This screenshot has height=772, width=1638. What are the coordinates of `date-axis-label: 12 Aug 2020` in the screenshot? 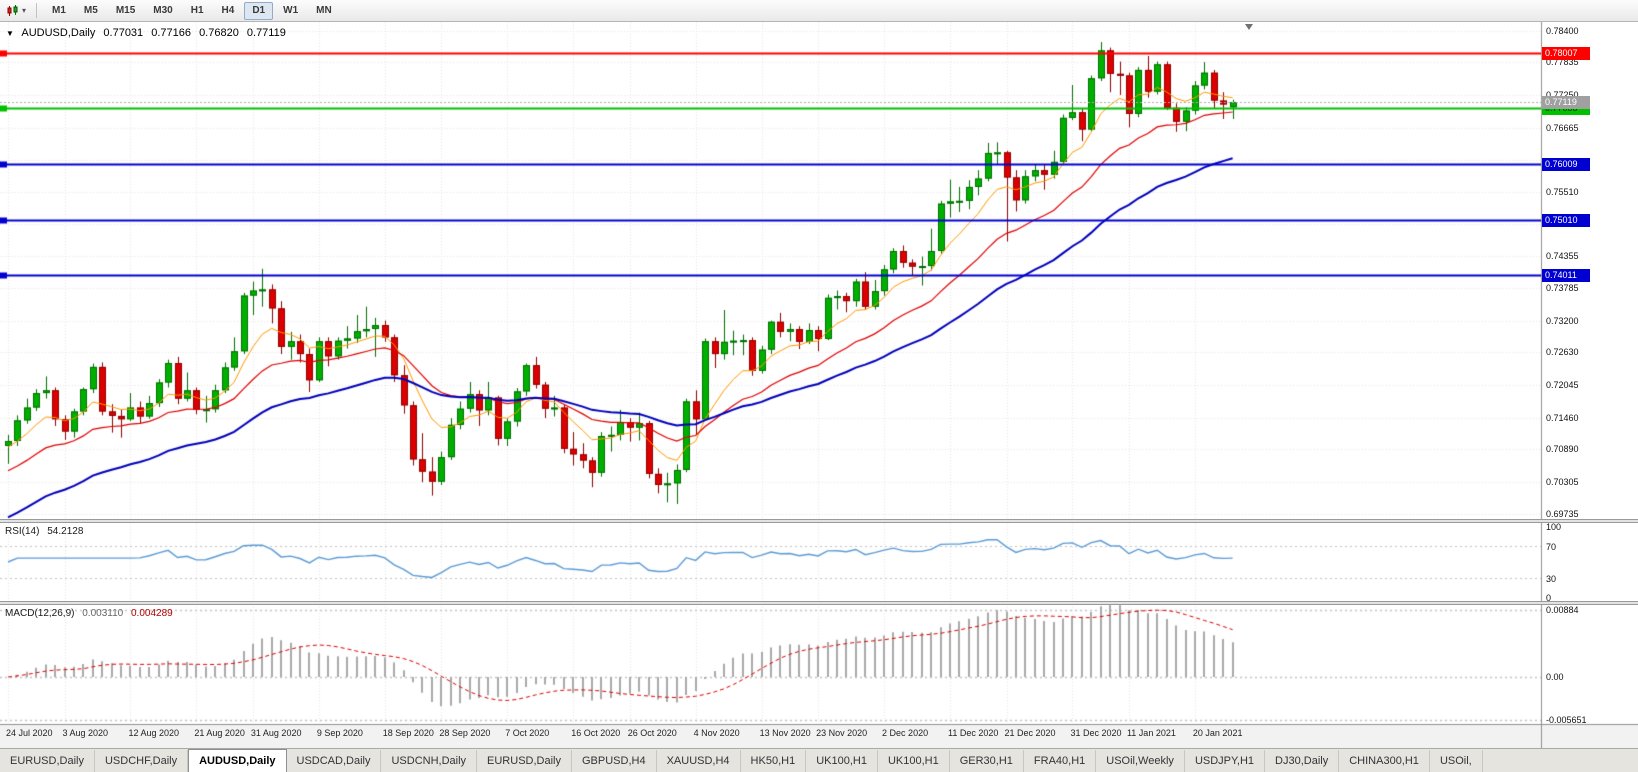 It's located at (154, 733).